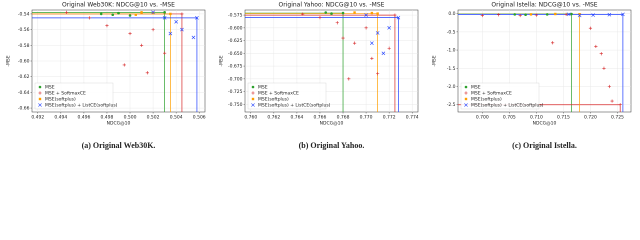 This screenshot has width=640, height=240. Describe the element at coordinates (590, 118) in the screenshot. I see `x-tick-label: 0.720` at that location.